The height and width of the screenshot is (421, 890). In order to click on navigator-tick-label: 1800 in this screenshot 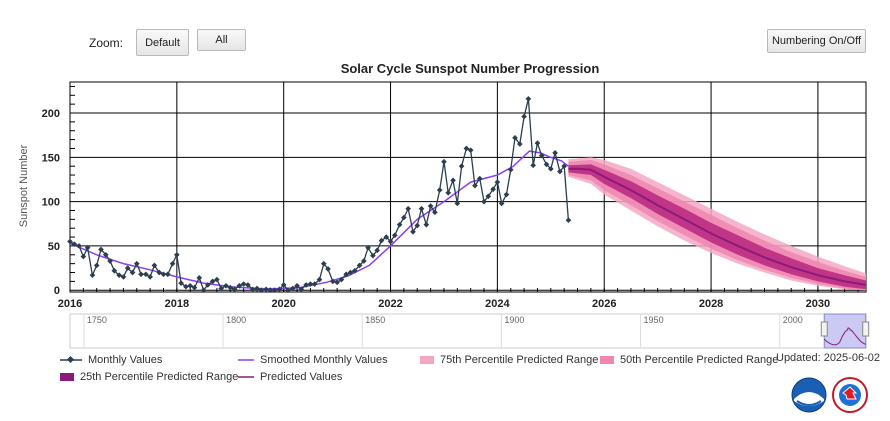, I will do `click(236, 320)`.